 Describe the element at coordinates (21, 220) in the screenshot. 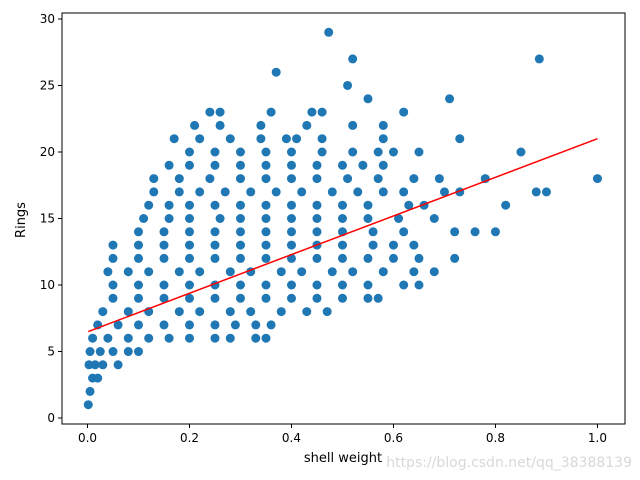

I see `y-axis-label: Rings` at that location.